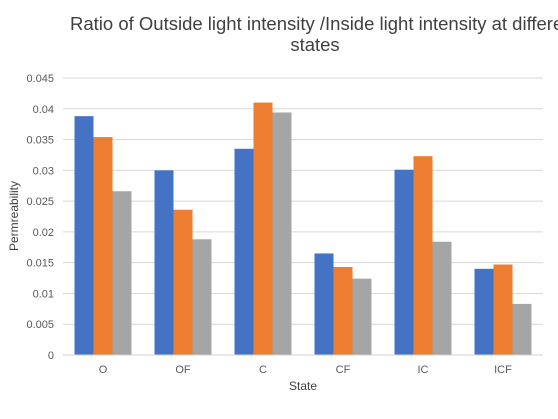  Describe the element at coordinates (103, 370) in the screenshot. I see `x-tick-label: O` at that location.